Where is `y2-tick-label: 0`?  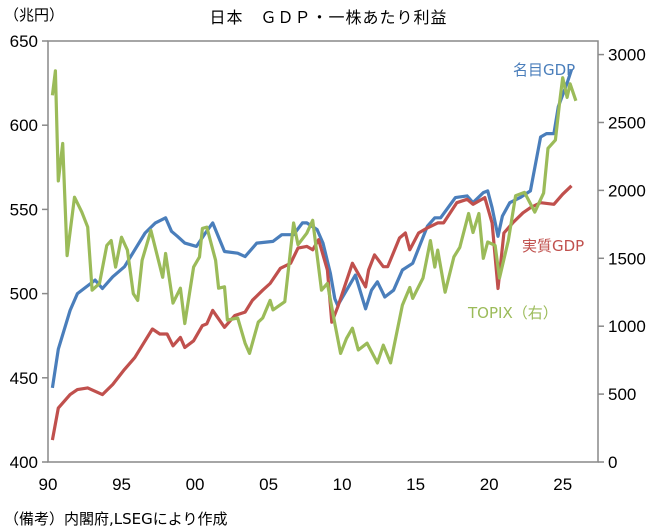 y2-tick-label: 0 is located at coordinates (612, 462).